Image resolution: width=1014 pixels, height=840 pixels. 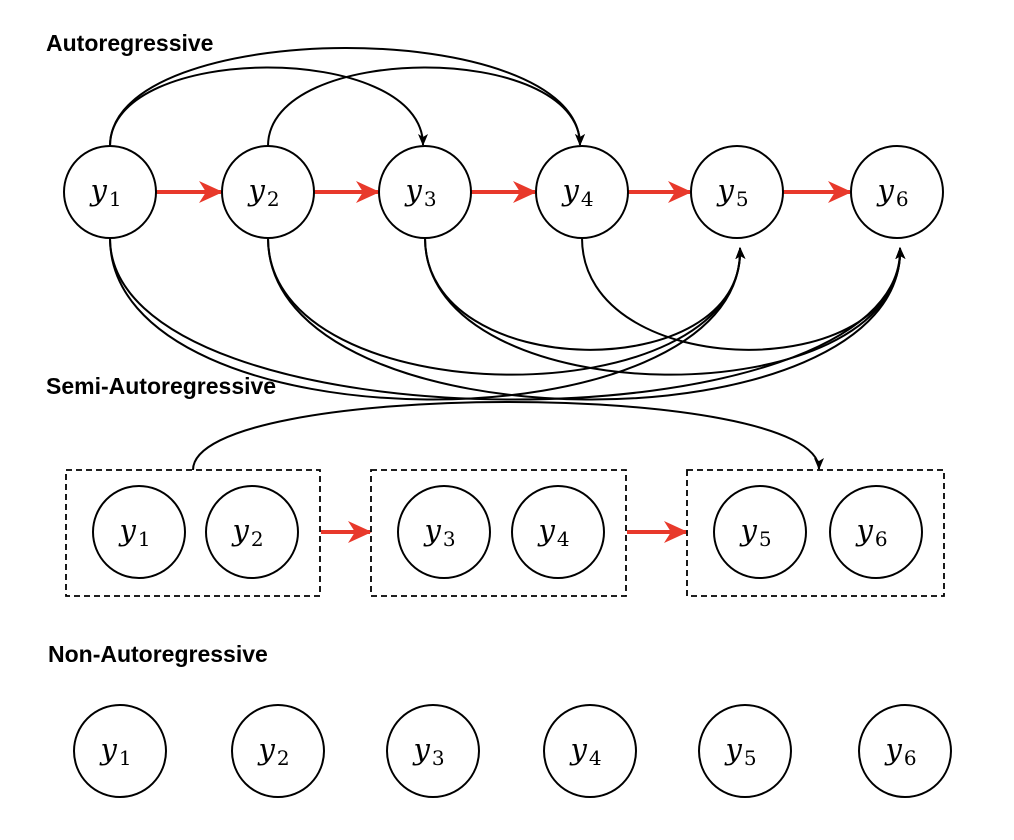 I want to click on autoregressive-title: Autoregressive, so click(x=130, y=43).